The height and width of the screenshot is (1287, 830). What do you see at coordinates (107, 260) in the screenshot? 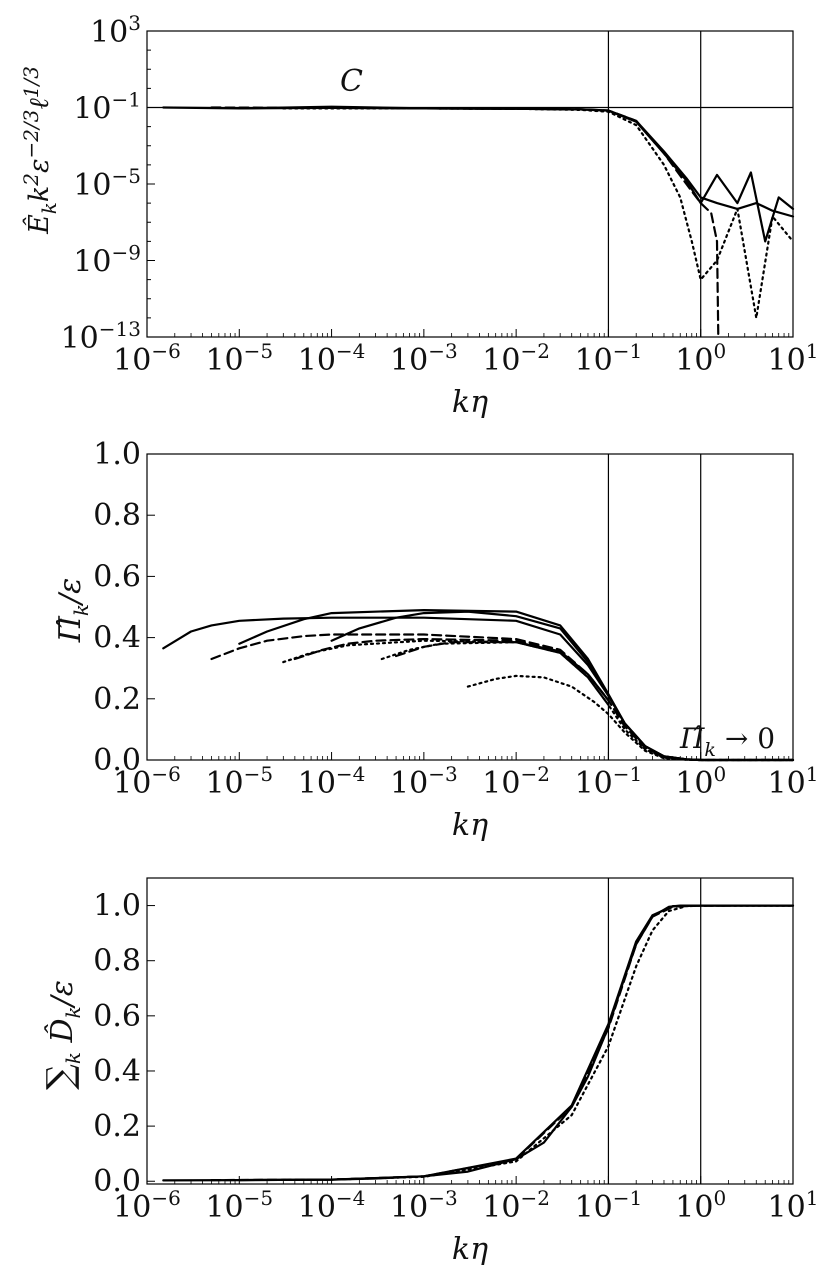
I see `y-tick-label: 10⁻⁹` at bounding box center [107, 260].